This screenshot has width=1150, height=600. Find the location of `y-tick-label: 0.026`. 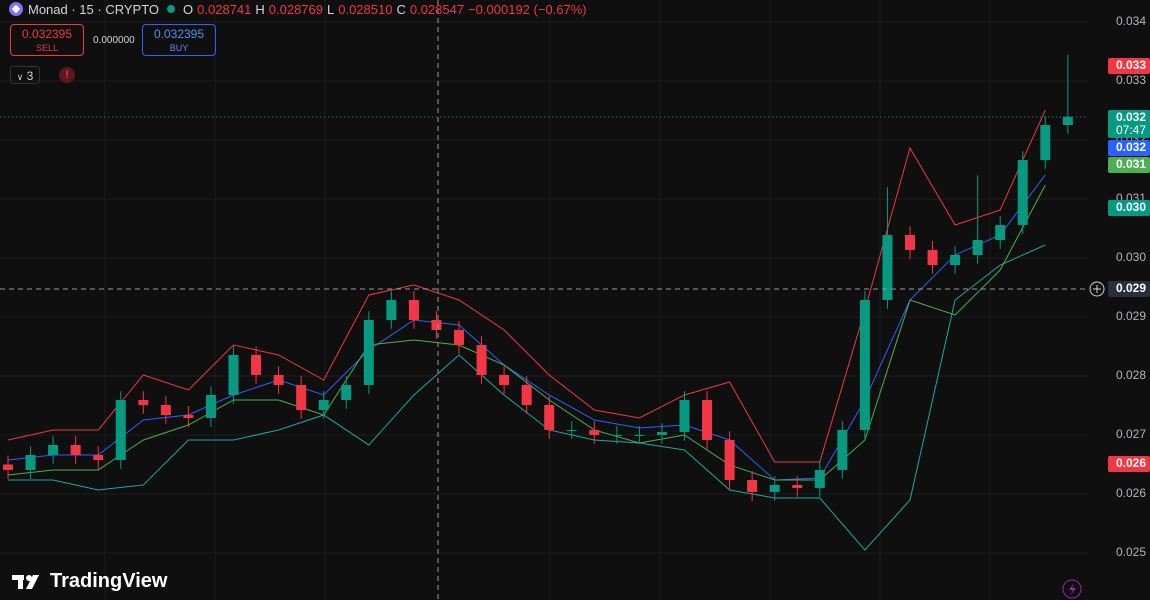

y-tick-label: 0.026 is located at coordinates (1131, 493).